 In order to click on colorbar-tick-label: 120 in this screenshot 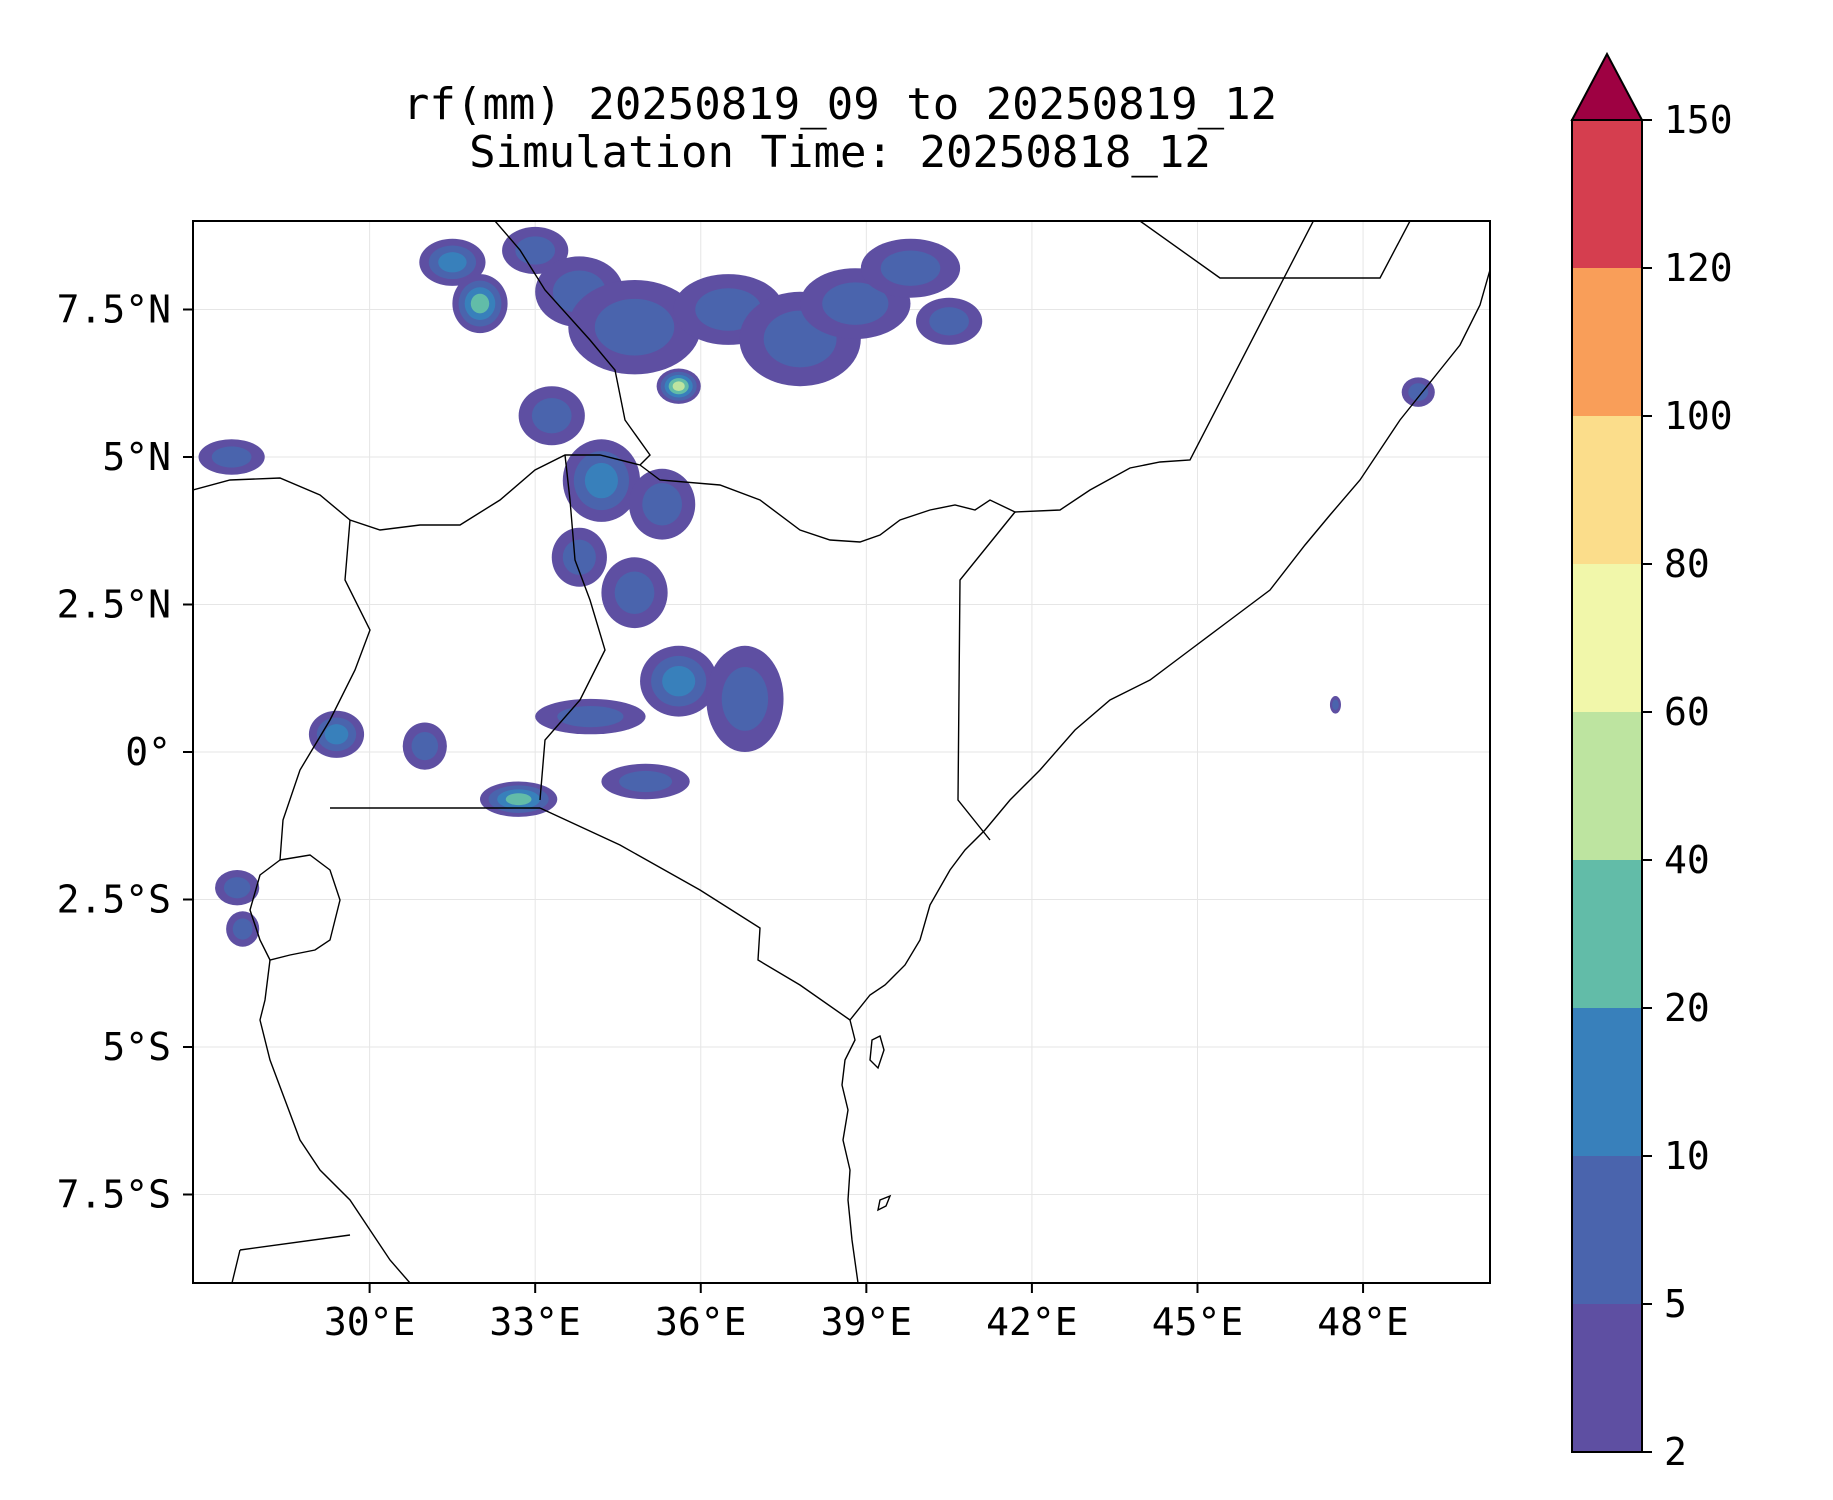, I will do `click(1698, 268)`.